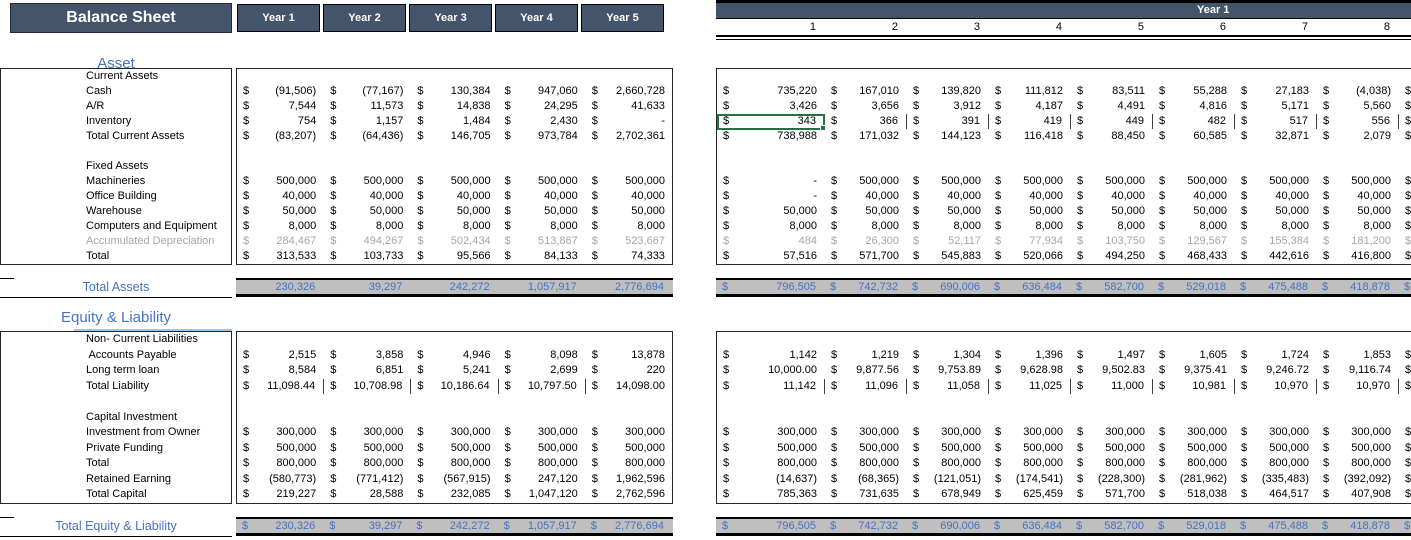 This screenshot has width=1411, height=540. Describe the element at coordinates (865, 91) in the screenshot. I see `cell: $167,010` at that location.